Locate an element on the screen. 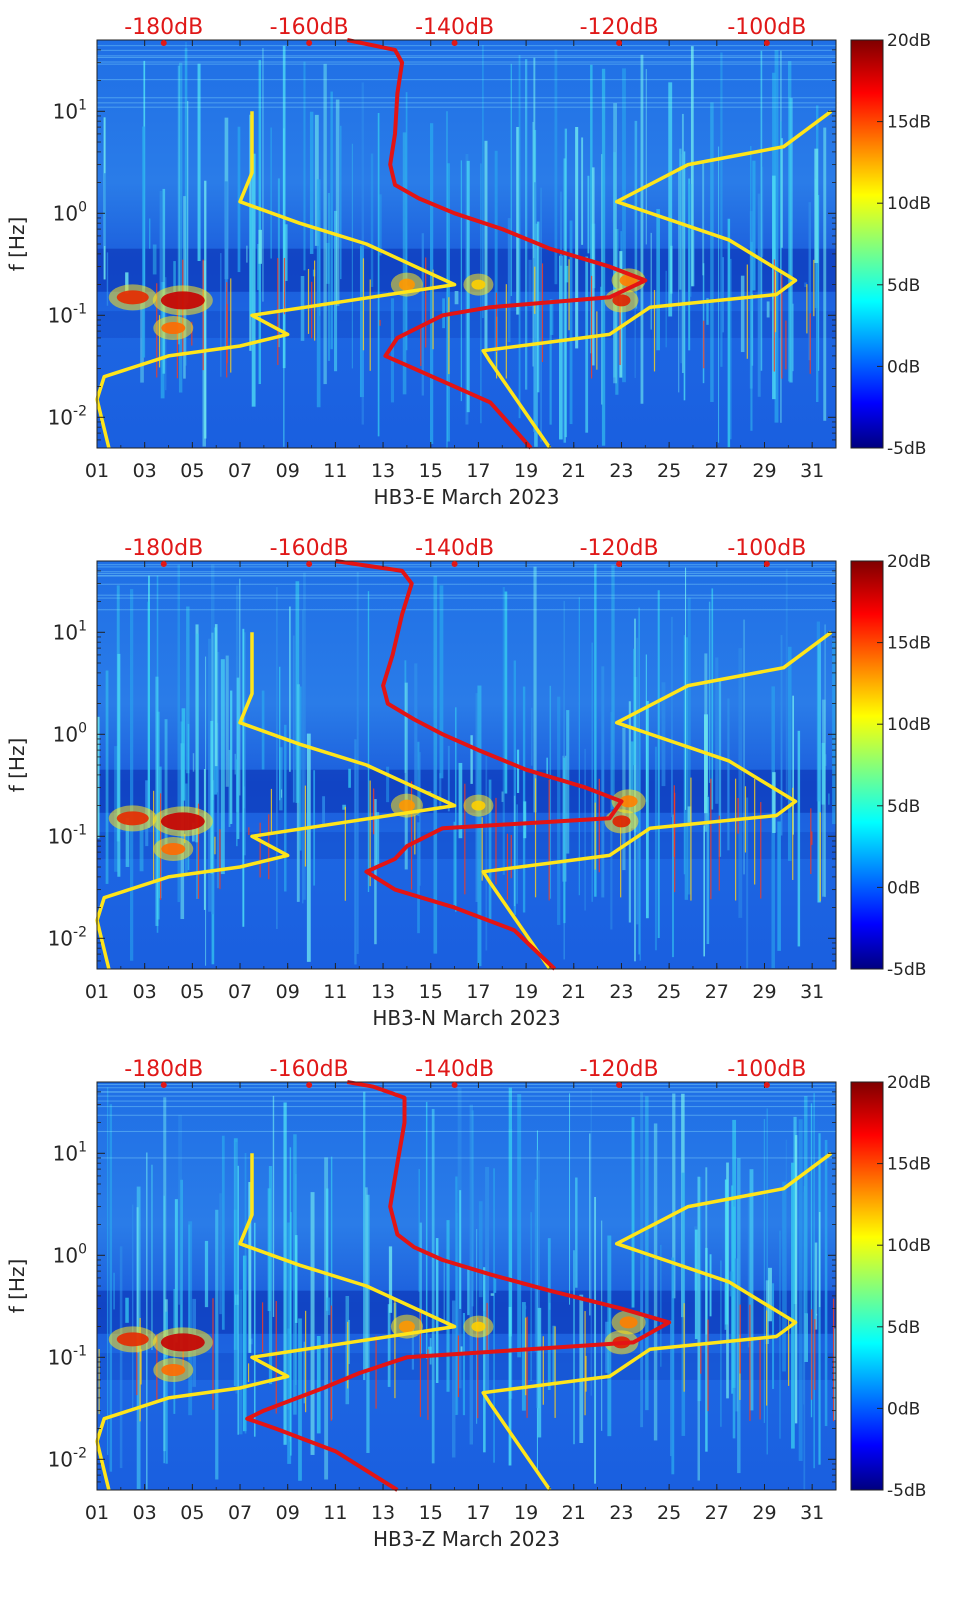 The height and width of the screenshot is (1604, 962). x-tick-label: 17 is located at coordinates (478, 992).